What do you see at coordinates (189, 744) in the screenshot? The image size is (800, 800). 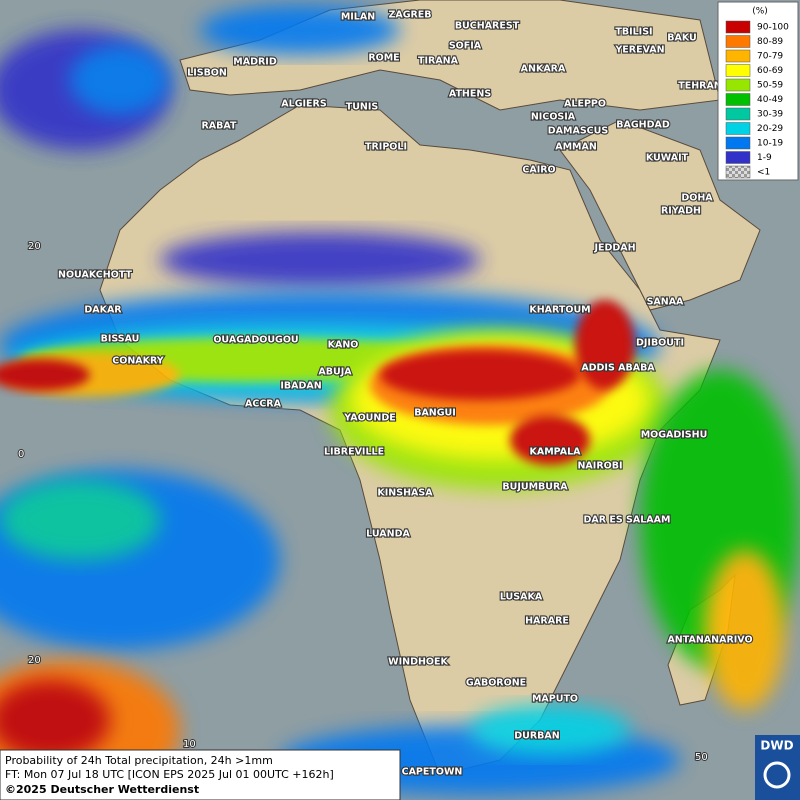 I see `grid-label: 10` at bounding box center [189, 744].